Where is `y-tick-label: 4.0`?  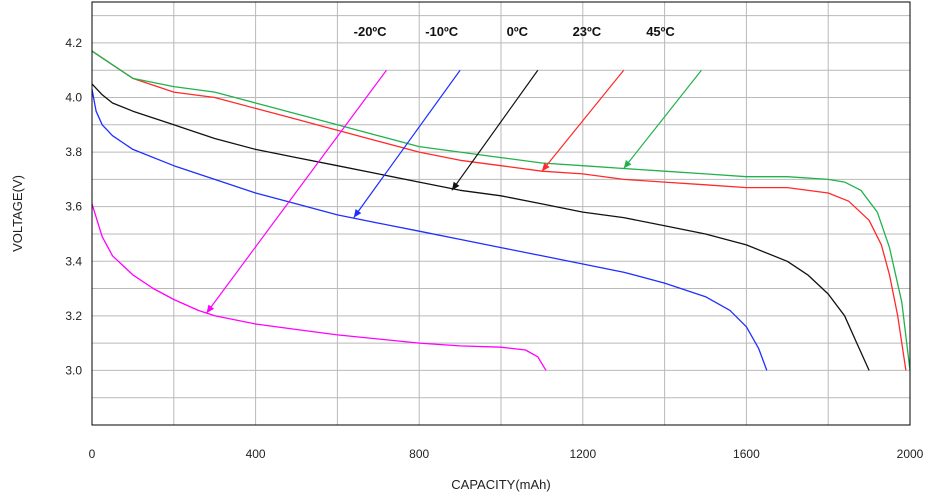
y-tick-label: 4.0 is located at coordinates (73, 98).